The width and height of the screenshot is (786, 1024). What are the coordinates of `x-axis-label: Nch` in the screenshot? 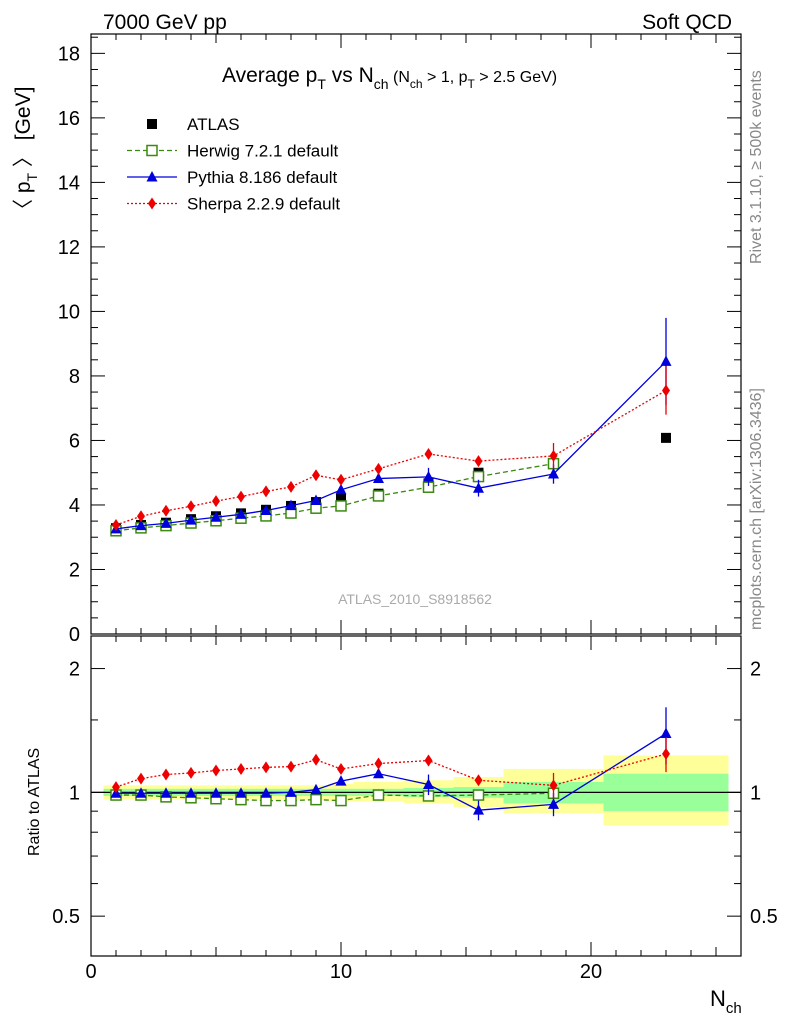 It's located at (726, 1001).